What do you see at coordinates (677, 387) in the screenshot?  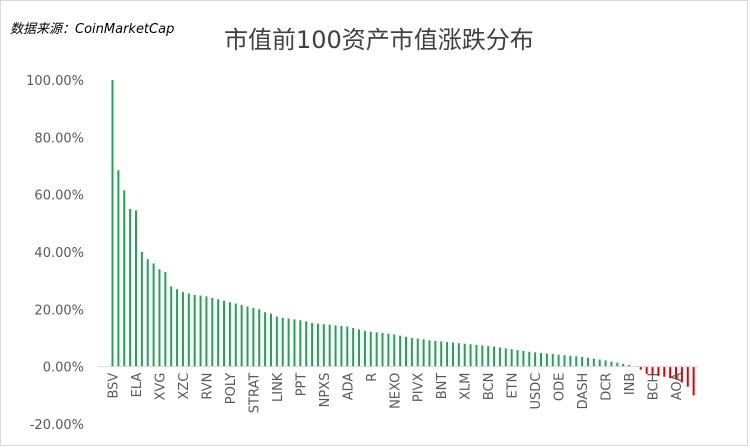 I see `x-tick-label: AOA` at bounding box center [677, 387].